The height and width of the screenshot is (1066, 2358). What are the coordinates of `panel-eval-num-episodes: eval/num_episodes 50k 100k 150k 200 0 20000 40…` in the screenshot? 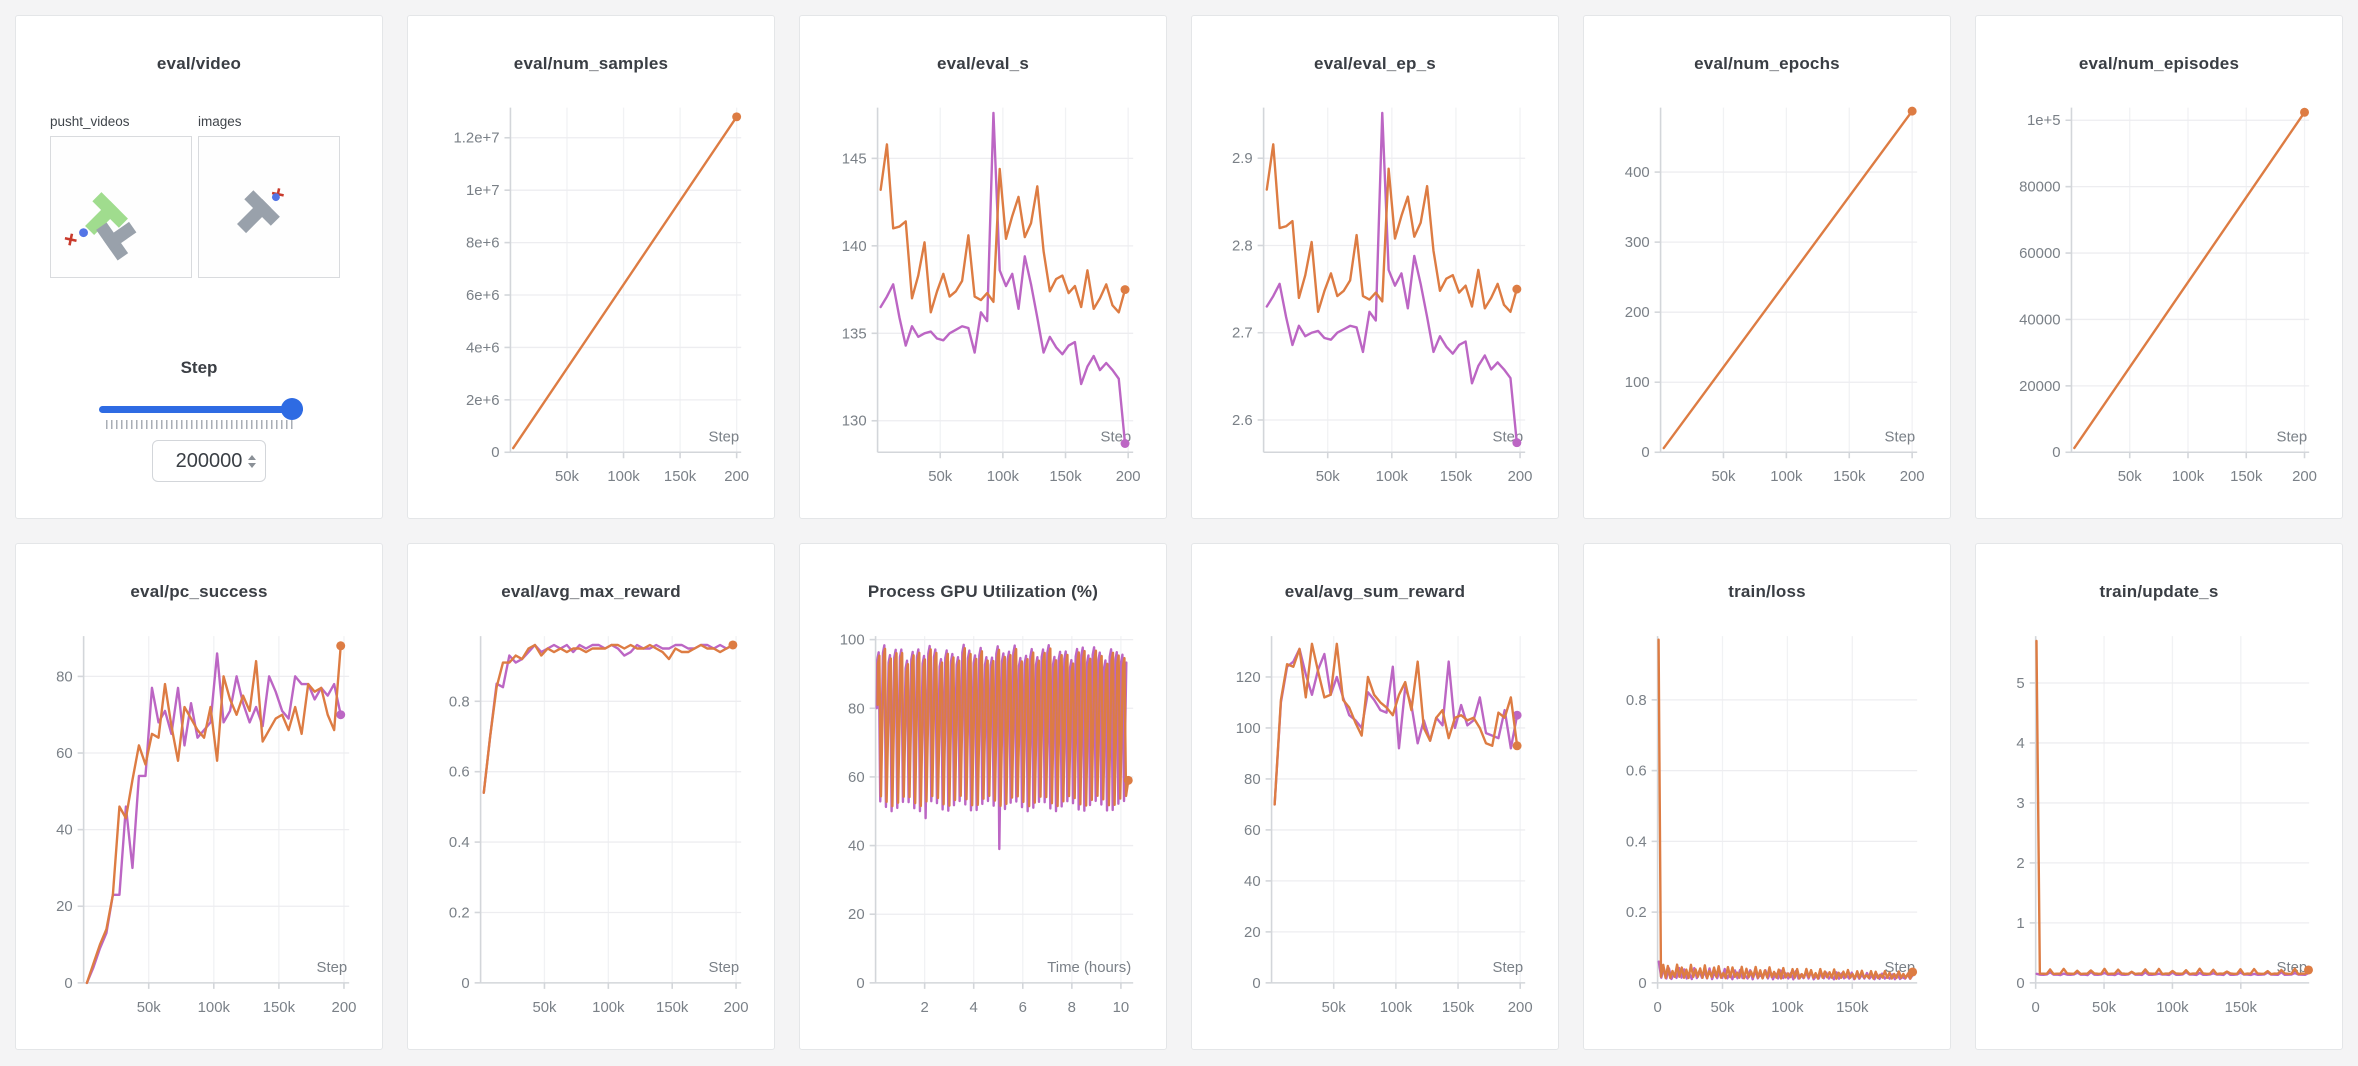 It's located at (2159, 267).